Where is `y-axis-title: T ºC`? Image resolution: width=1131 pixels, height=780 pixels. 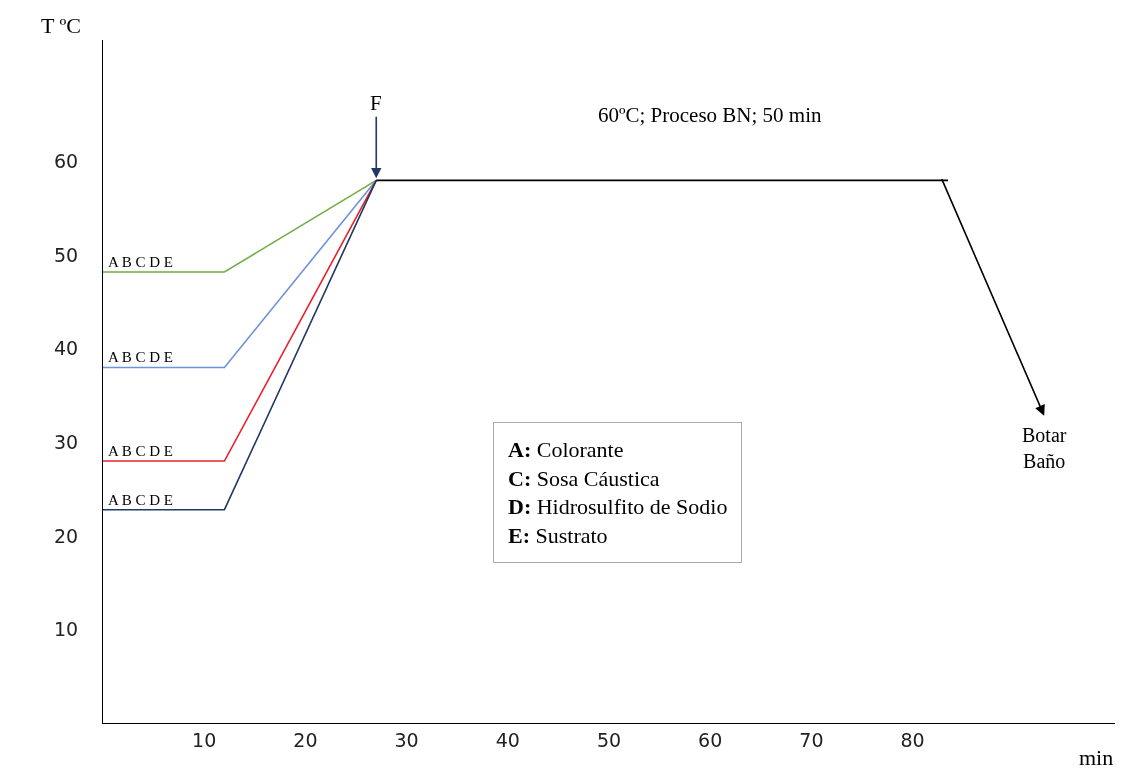
y-axis-title: T ºC is located at coordinates (61, 25).